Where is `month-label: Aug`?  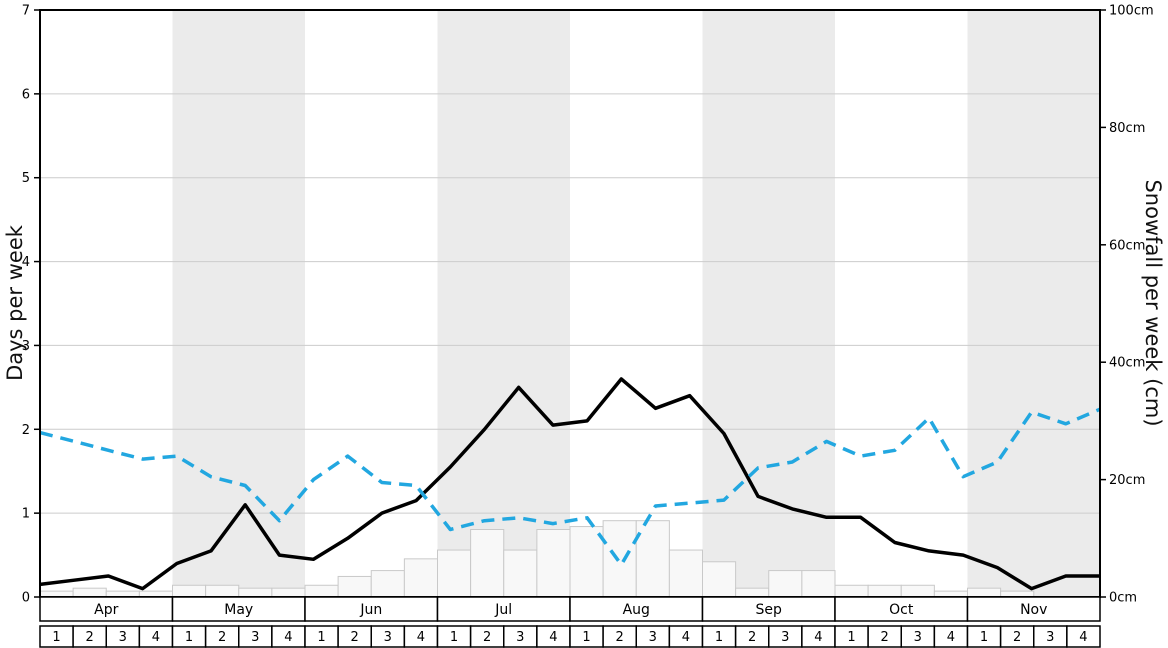
month-label: Aug is located at coordinates (636, 610).